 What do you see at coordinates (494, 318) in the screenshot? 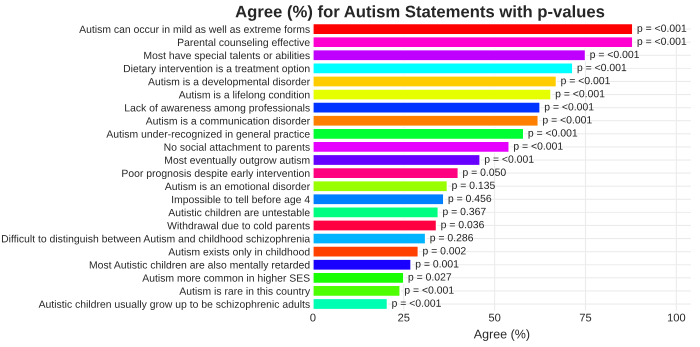
I see `x-tick-label: 50` at bounding box center [494, 318].